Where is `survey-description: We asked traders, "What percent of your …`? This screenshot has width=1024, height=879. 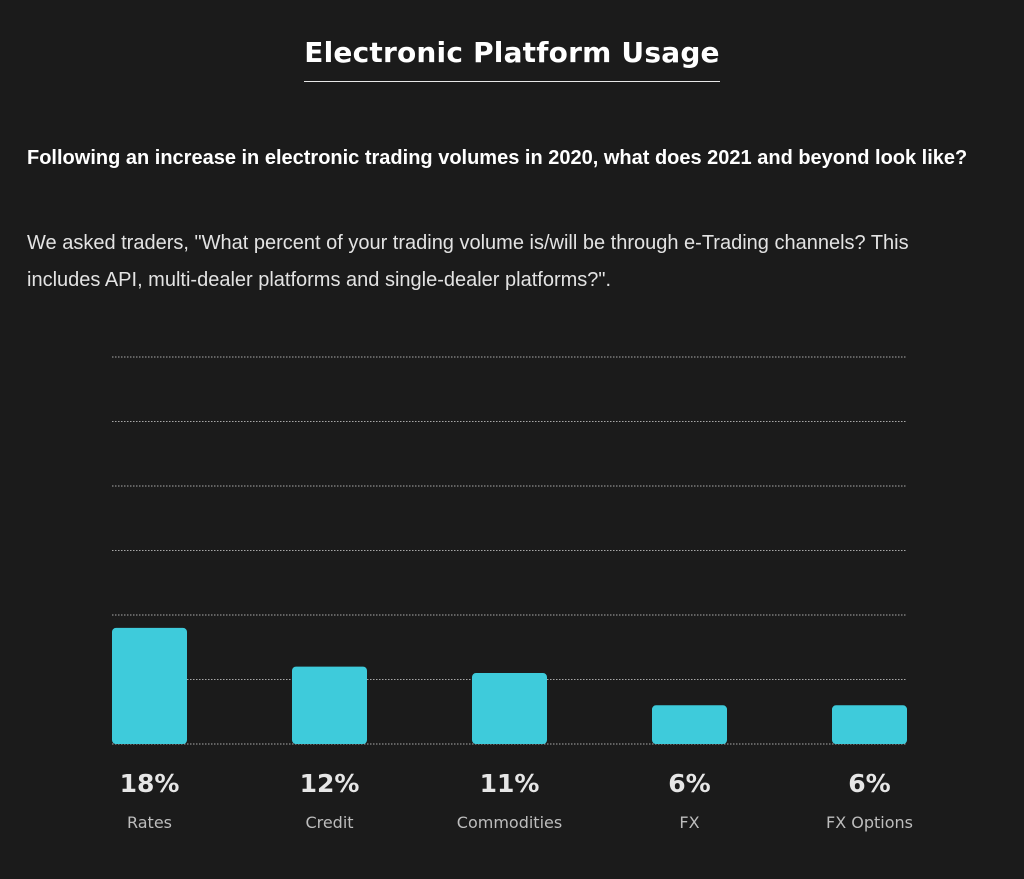
survey-description: We asked traders, "What percent of your … is located at coordinates (468, 261).